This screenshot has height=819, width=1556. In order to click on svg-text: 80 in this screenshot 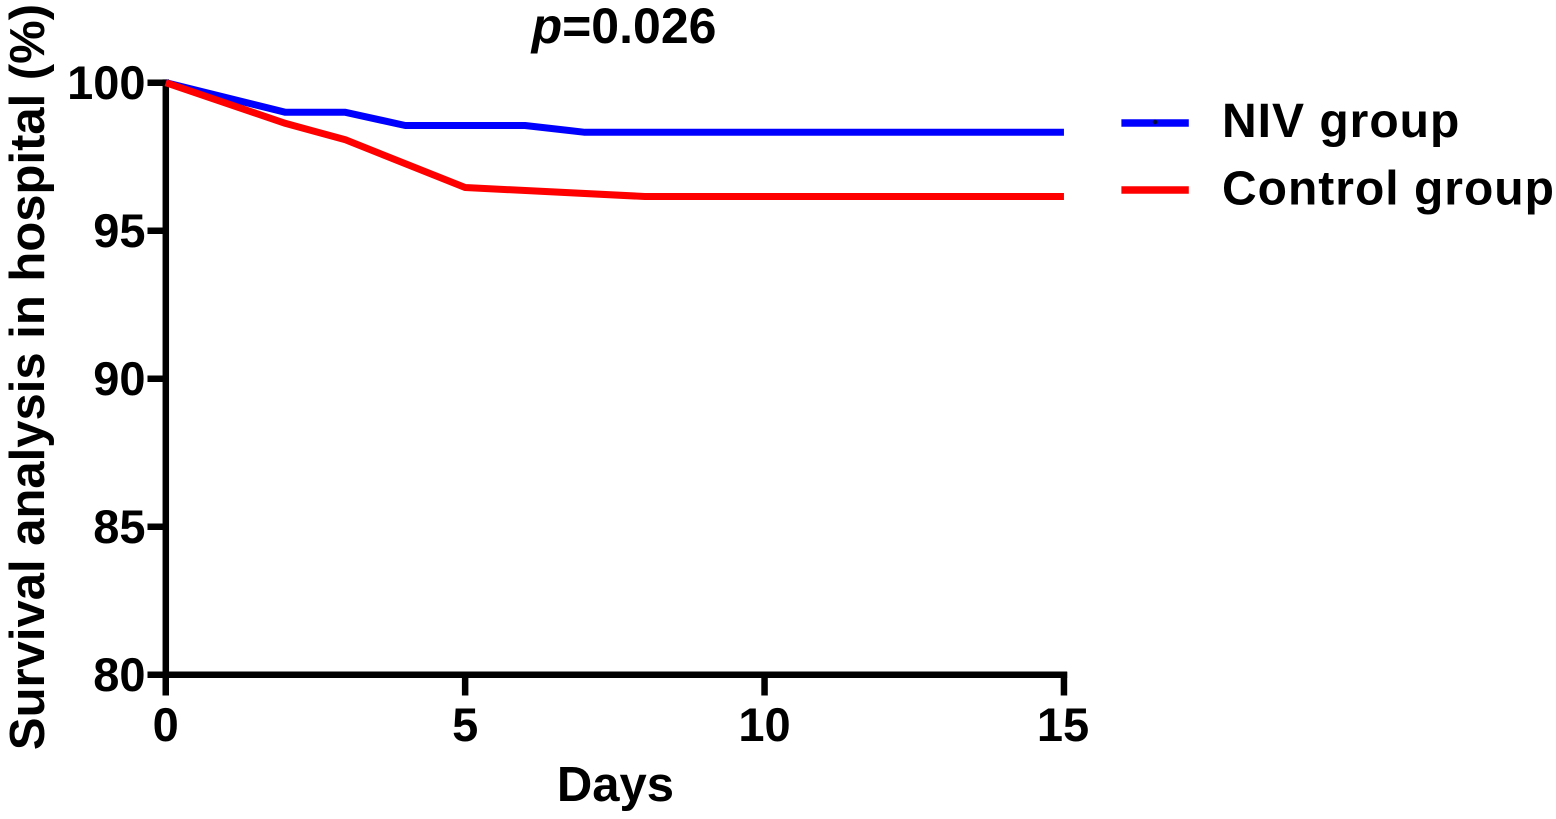, I will do `click(119, 674)`.